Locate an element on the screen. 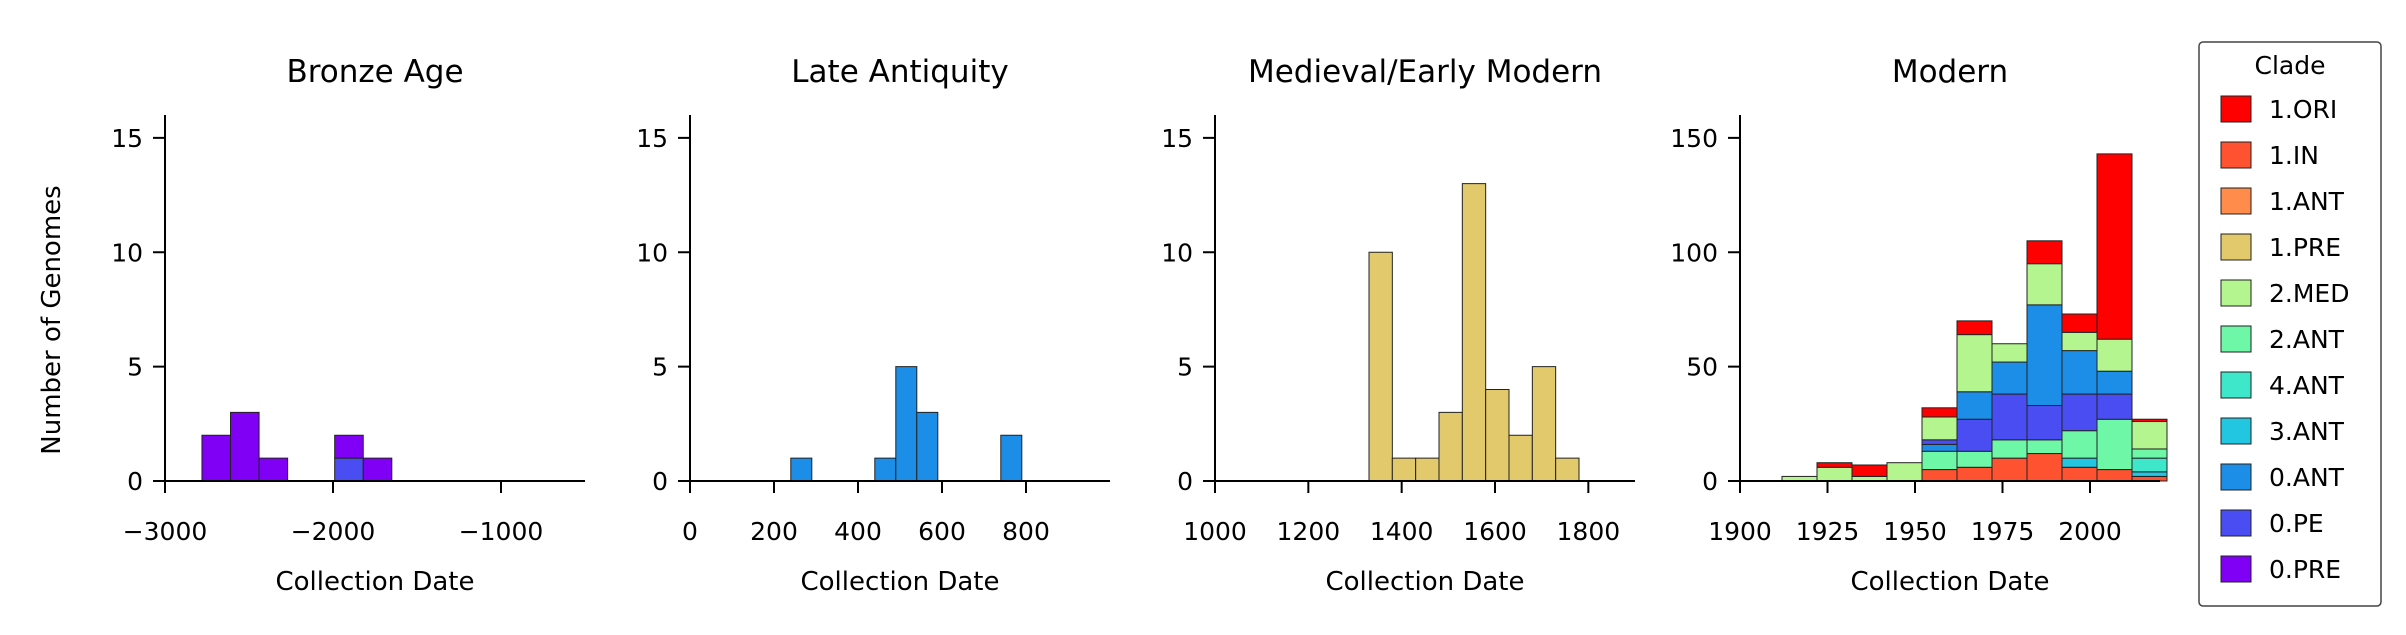 The image size is (2406, 635). y-axis-label: Number of Genomes is located at coordinates (52, 319).